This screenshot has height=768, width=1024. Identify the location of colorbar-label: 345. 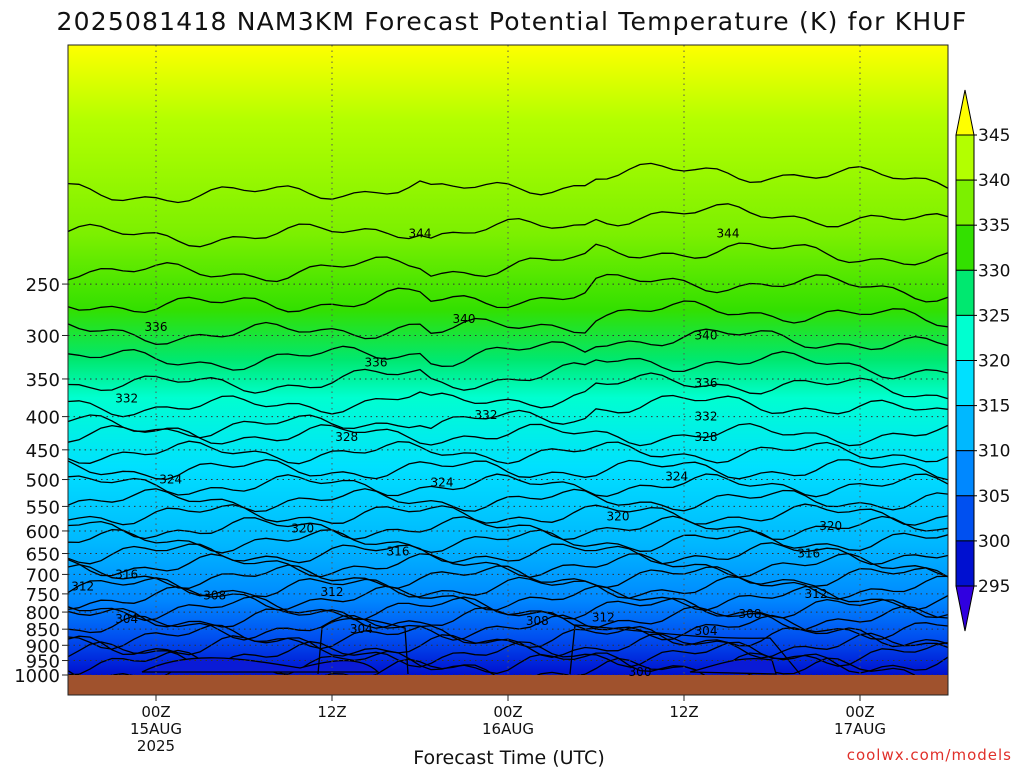
(994, 136).